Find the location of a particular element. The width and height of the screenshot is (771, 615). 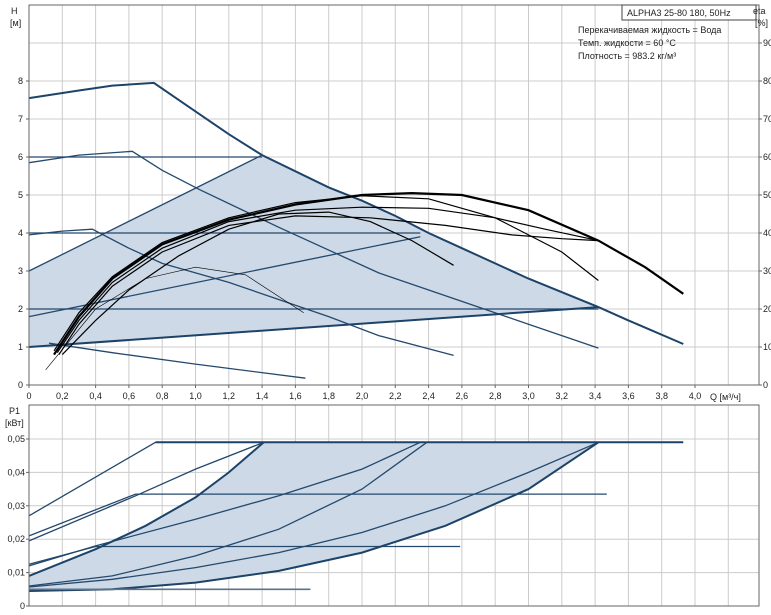

y-tick-label: 0,05 is located at coordinates (16, 439).